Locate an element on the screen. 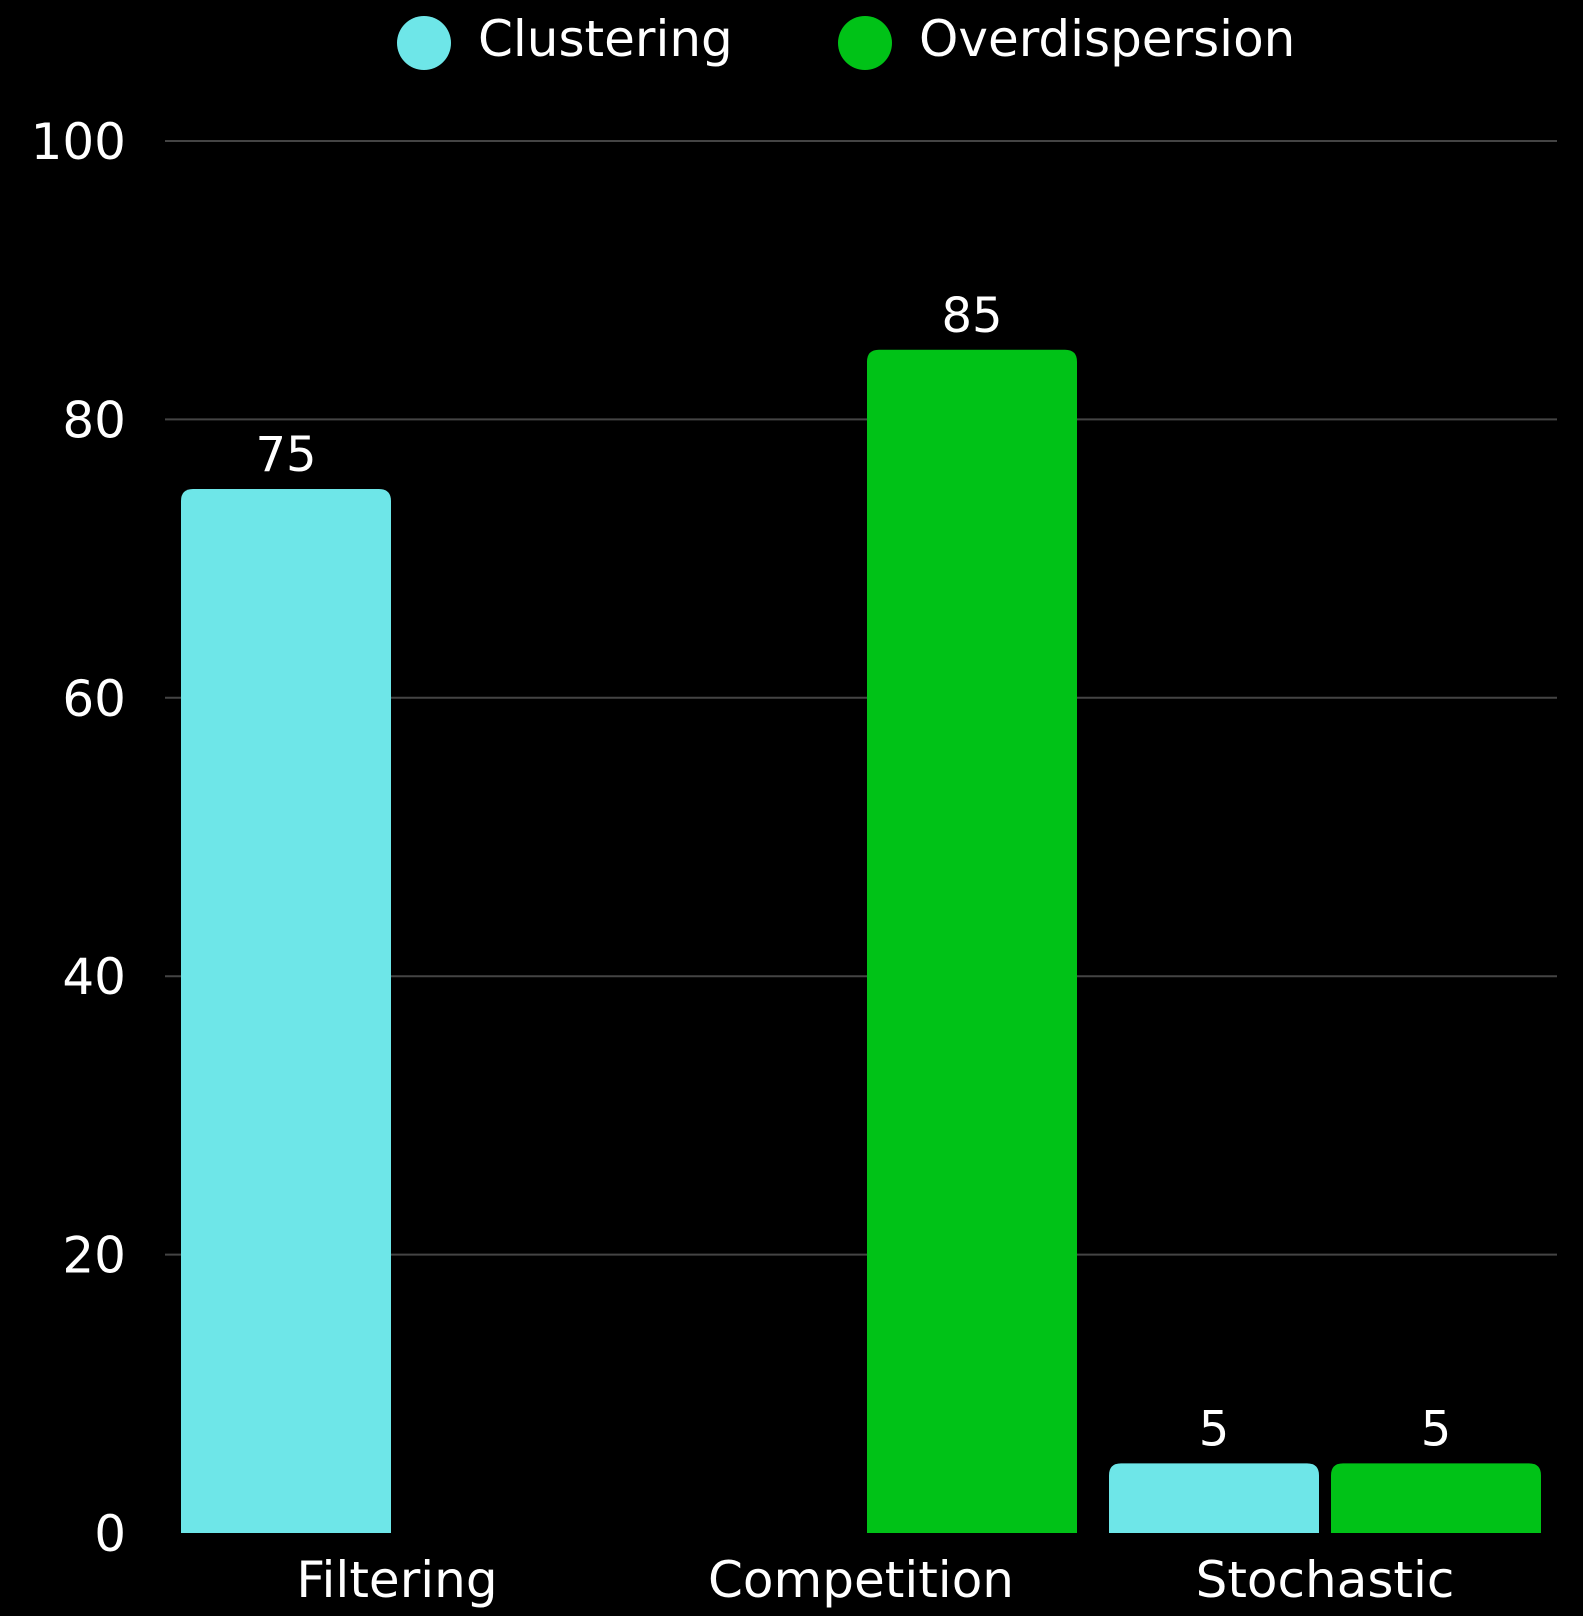 The height and width of the screenshot is (1616, 1583). legend-label-overdispersion: Overdispersion is located at coordinates (1107, 39).